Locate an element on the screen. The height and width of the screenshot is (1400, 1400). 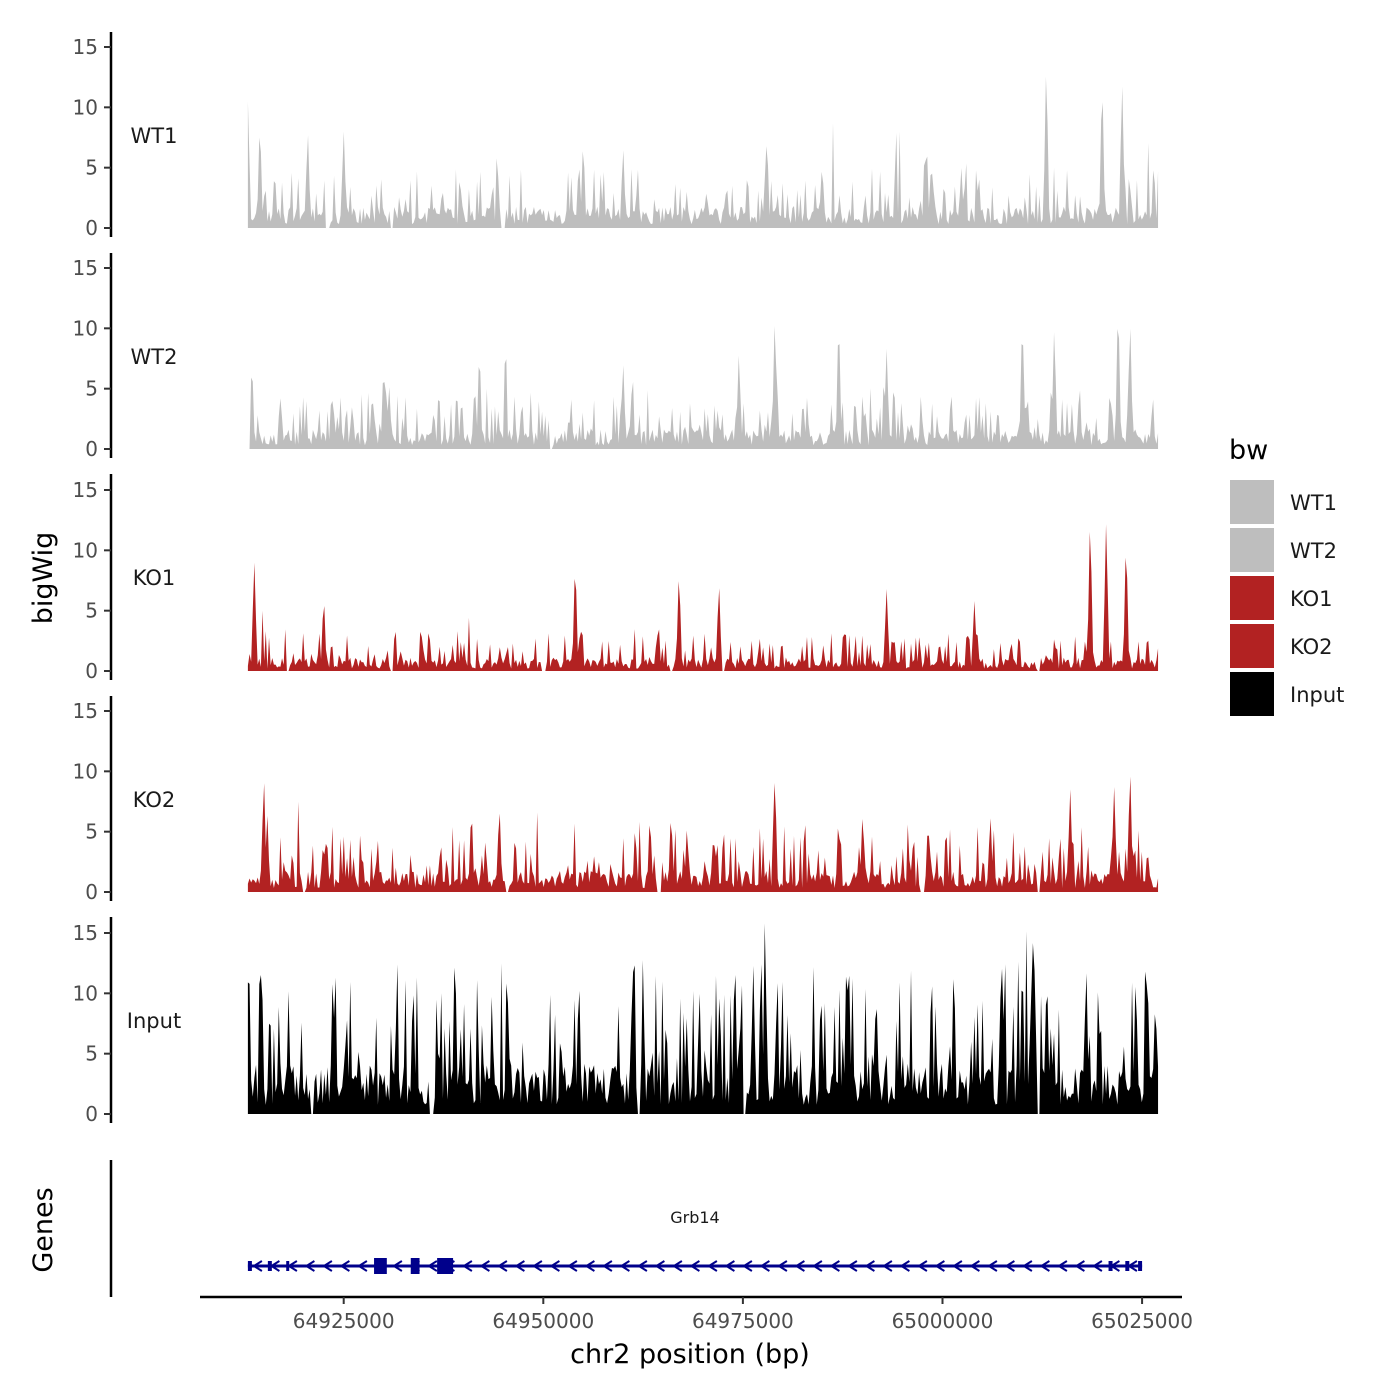
x-axis-title: chr2 position (bp) is located at coordinates (690, 1354).